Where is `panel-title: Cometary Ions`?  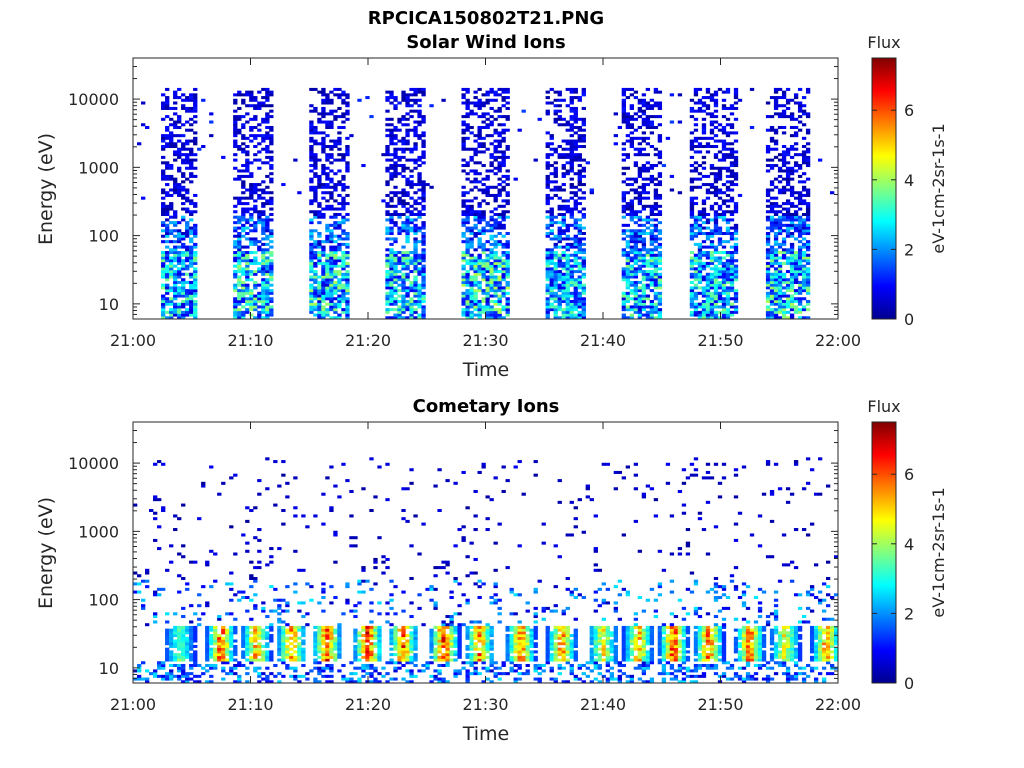
panel-title: Cometary Ions is located at coordinates (486, 406).